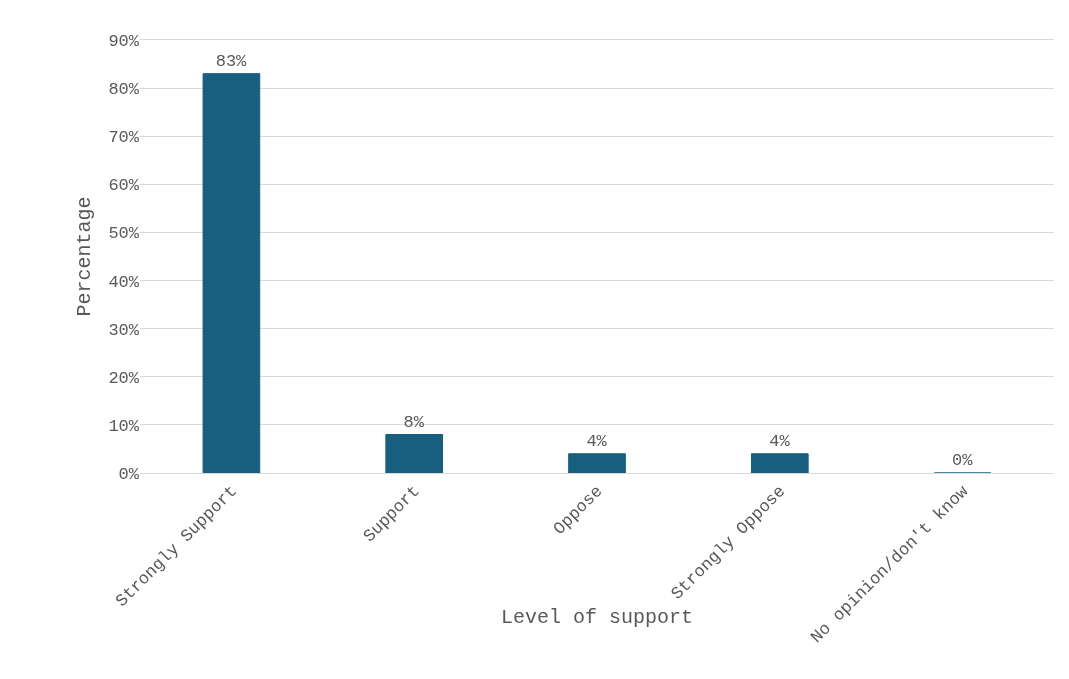 The width and height of the screenshot is (1069, 679). Describe the element at coordinates (124, 138) in the screenshot. I see `y-tick-label: 70%` at that location.